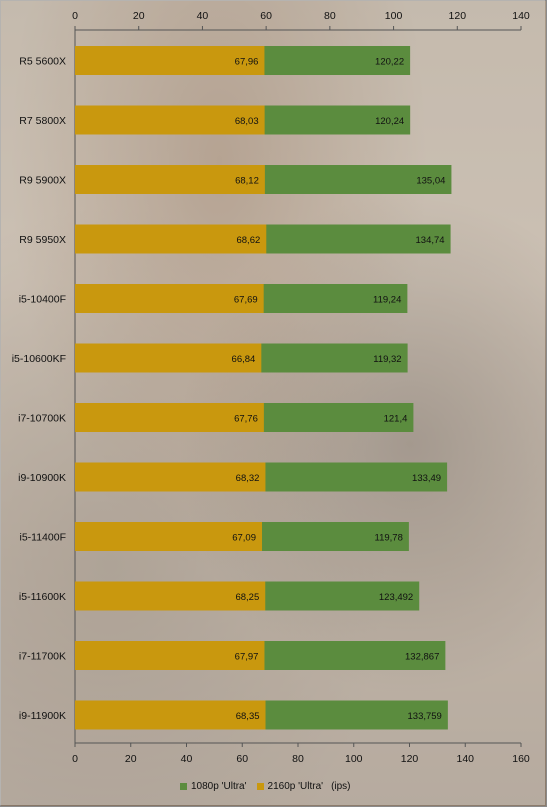 The width and height of the screenshot is (547, 807). Describe the element at coordinates (341, 786) in the screenshot. I see `legend-unit: (ips)` at that location.